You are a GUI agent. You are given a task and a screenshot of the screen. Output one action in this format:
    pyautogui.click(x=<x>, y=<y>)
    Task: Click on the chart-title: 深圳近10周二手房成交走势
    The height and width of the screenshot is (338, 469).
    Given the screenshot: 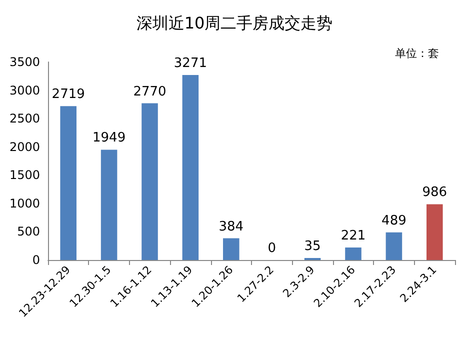 What is the action you would take?
    pyautogui.click(x=234, y=23)
    